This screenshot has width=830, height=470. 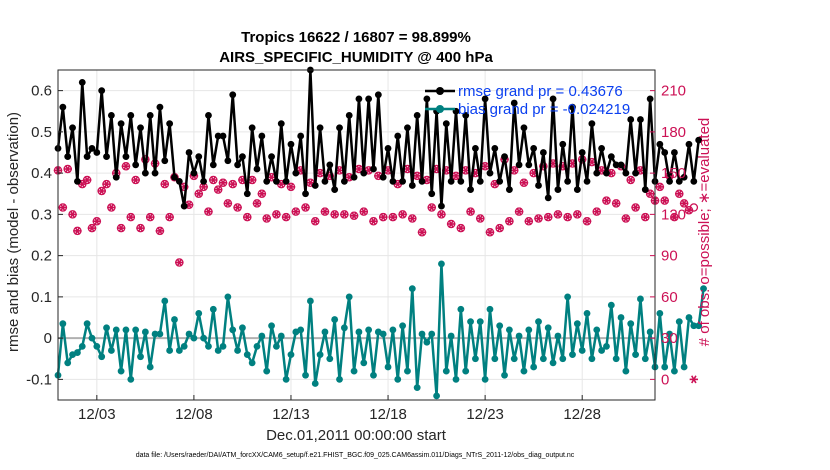 I want to click on y-tick-label-left: 0.5, so click(x=41, y=132).